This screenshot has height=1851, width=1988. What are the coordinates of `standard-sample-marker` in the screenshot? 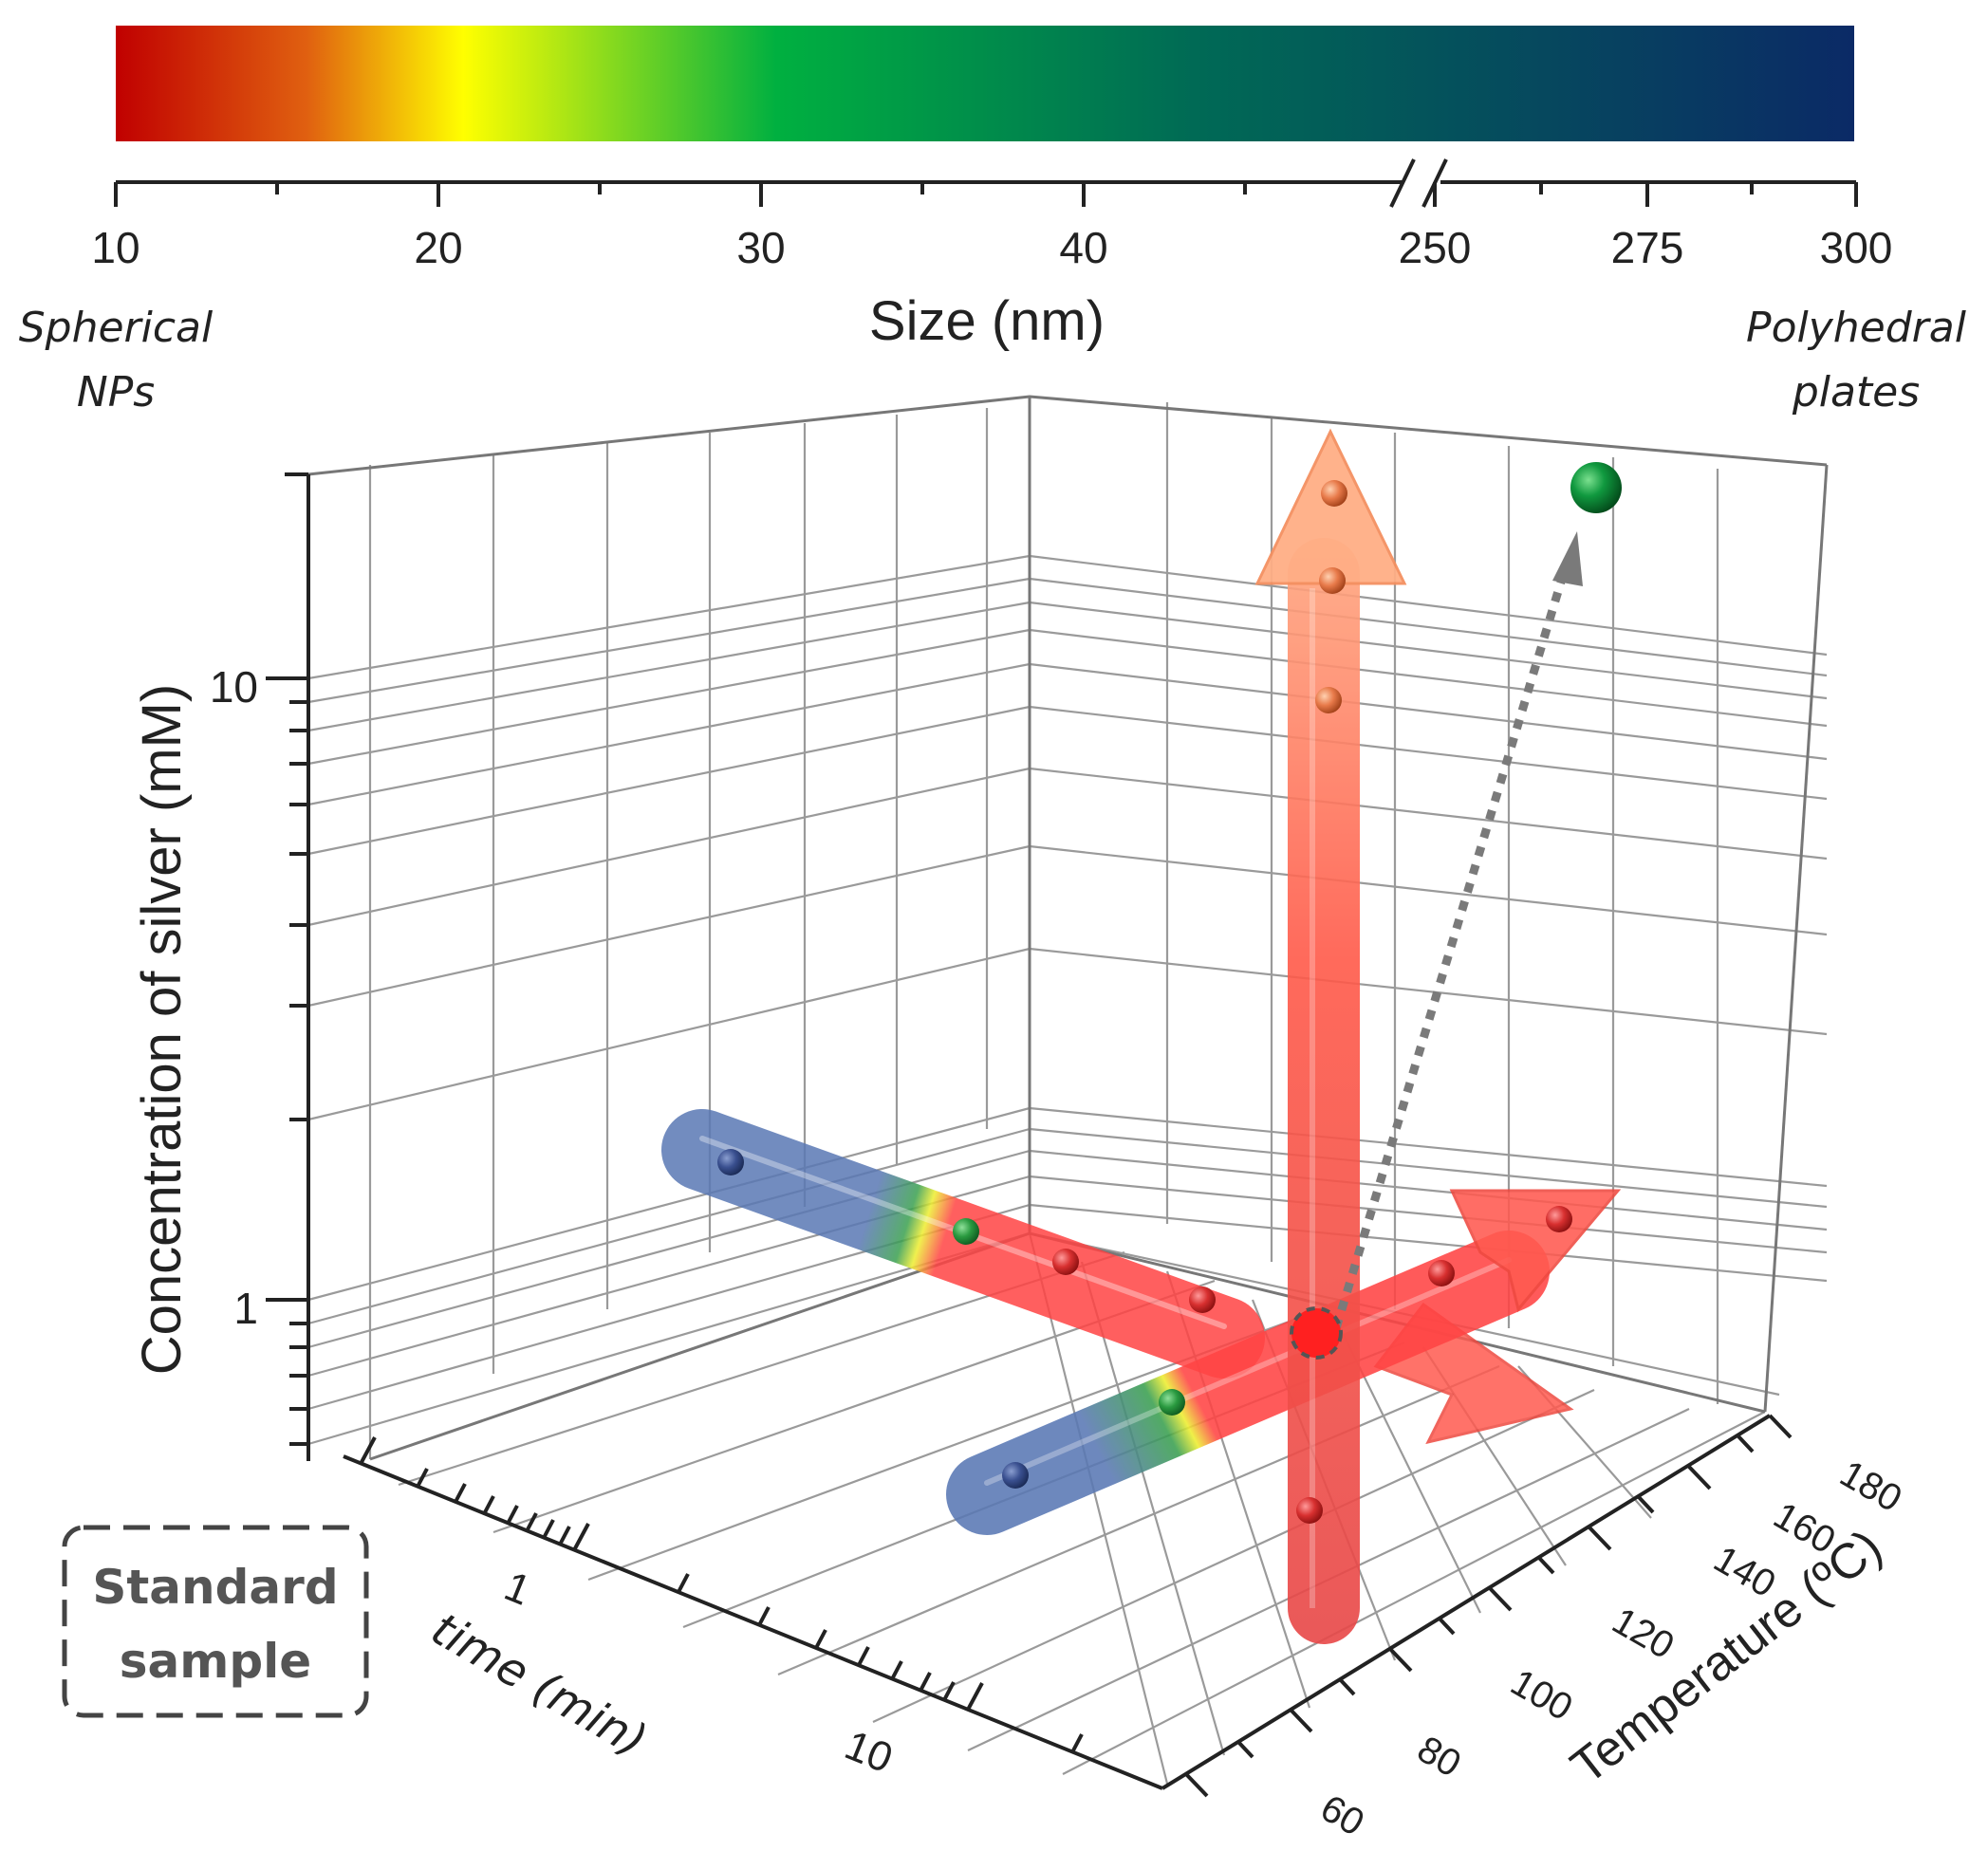 It's located at (1316, 1333).